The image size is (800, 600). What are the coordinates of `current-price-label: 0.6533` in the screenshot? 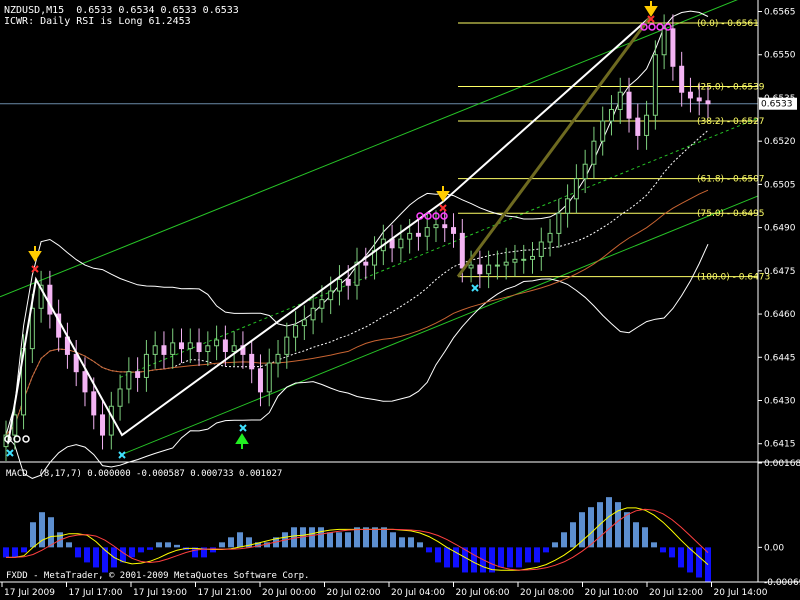 It's located at (777, 105).